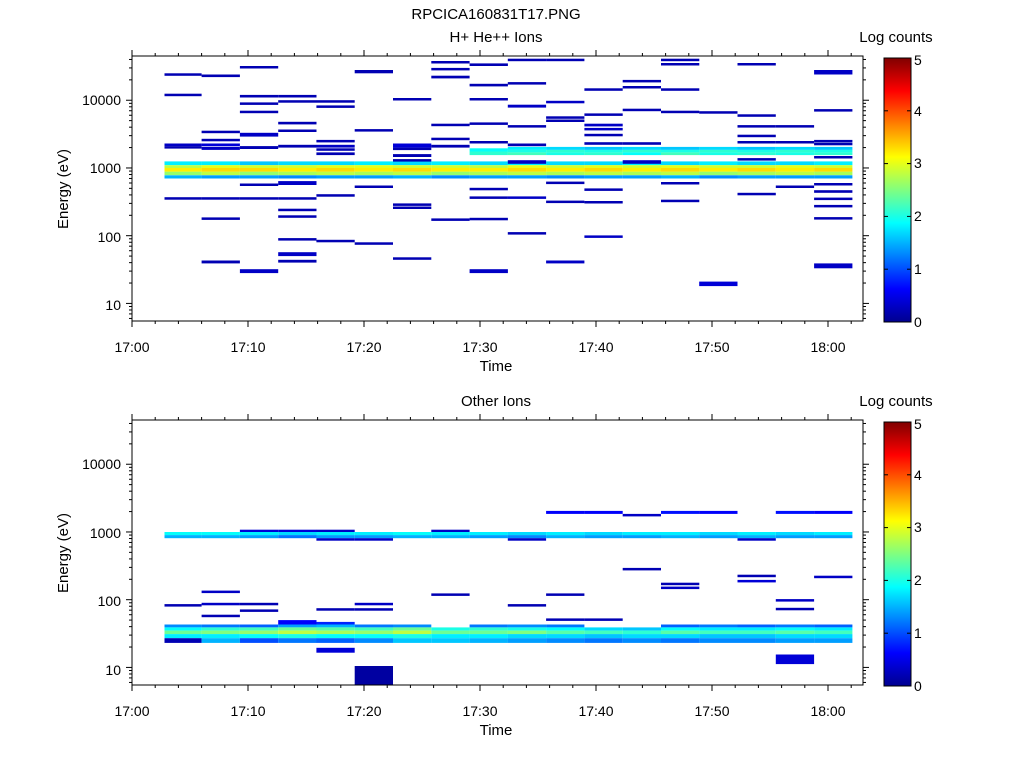  Describe the element at coordinates (479, 347) in the screenshot. I see `x-tick-label: 17:30` at that location.